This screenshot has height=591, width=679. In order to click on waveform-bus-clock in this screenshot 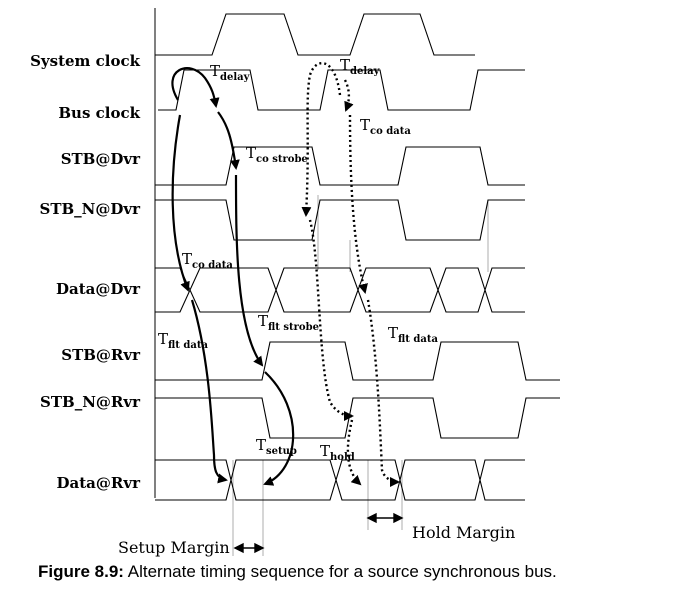, I will do `click(341, 90)`.